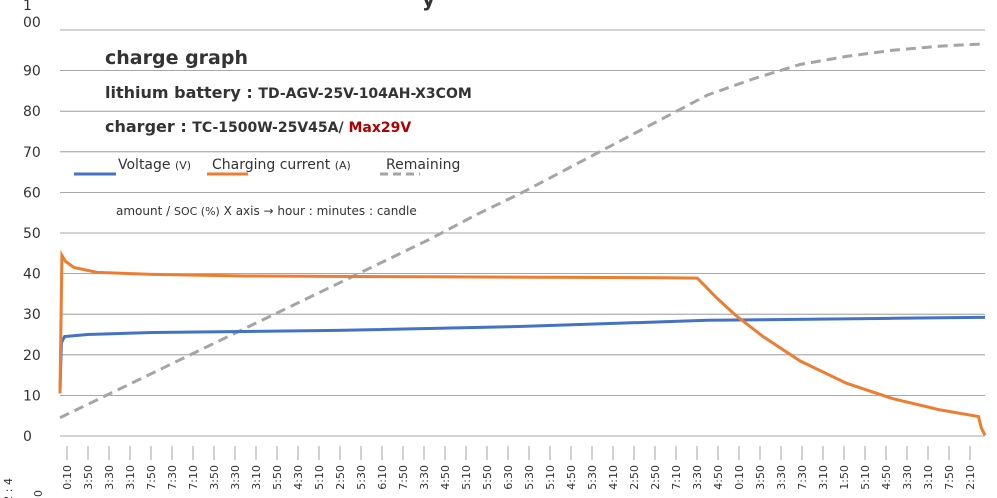  Describe the element at coordinates (32, 15) in the screenshot. I see `y-tick-label: 1 00` at that location.